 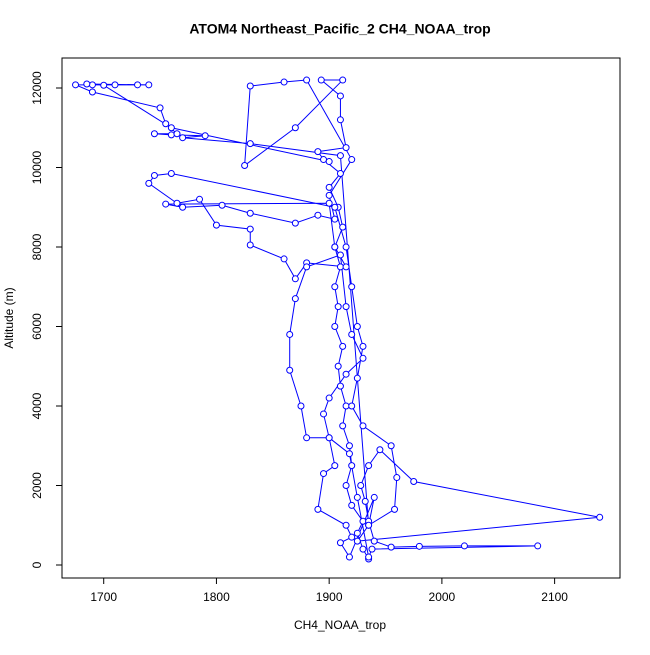 What do you see at coordinates (216, 597) in the screenshot?
I see `x-tick-label: 1800` at bounding box center [216, 597].